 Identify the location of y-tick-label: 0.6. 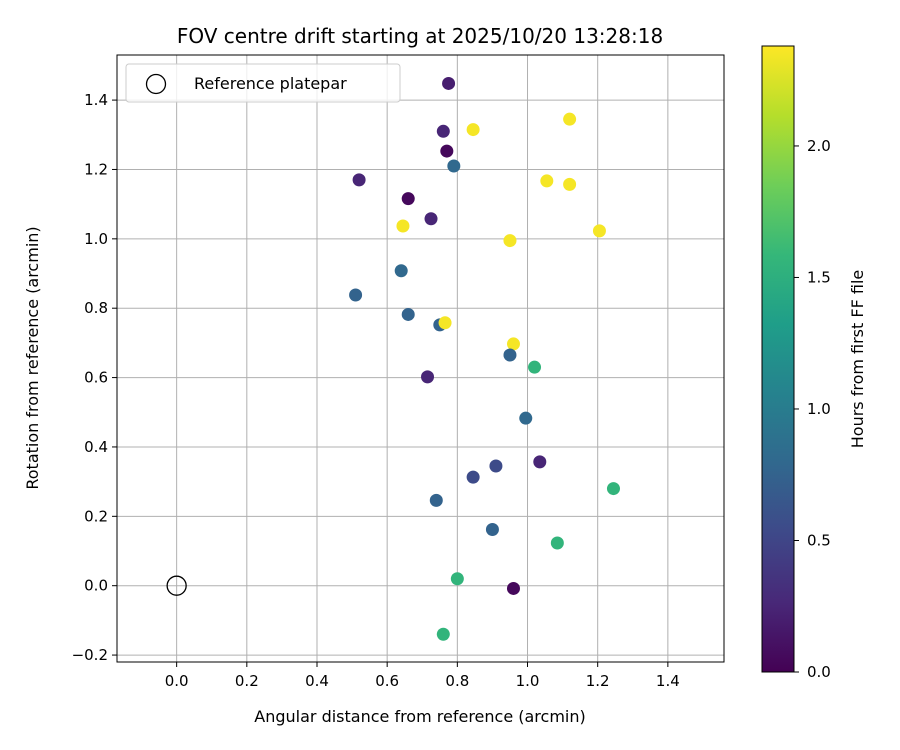
(96, 378).